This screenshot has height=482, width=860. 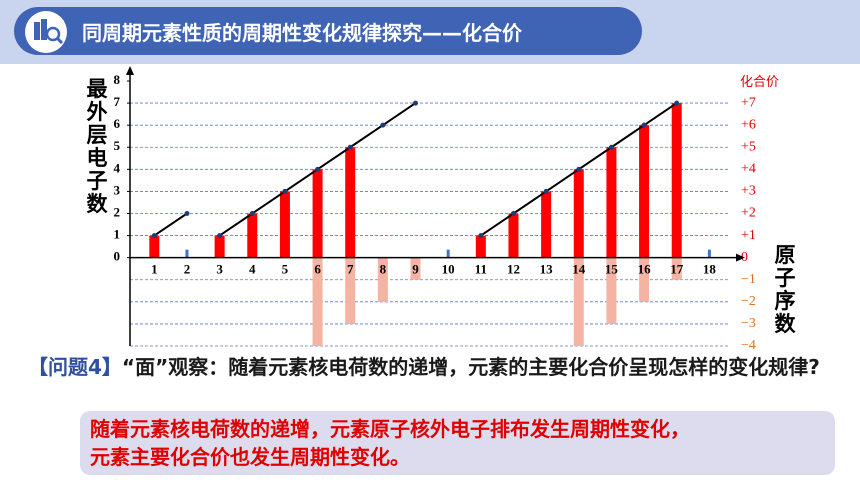 What do you see at coordinates (187, 269) in the screenshot?
I see `x-tick-label: 2` at bounding box center [187, 269].